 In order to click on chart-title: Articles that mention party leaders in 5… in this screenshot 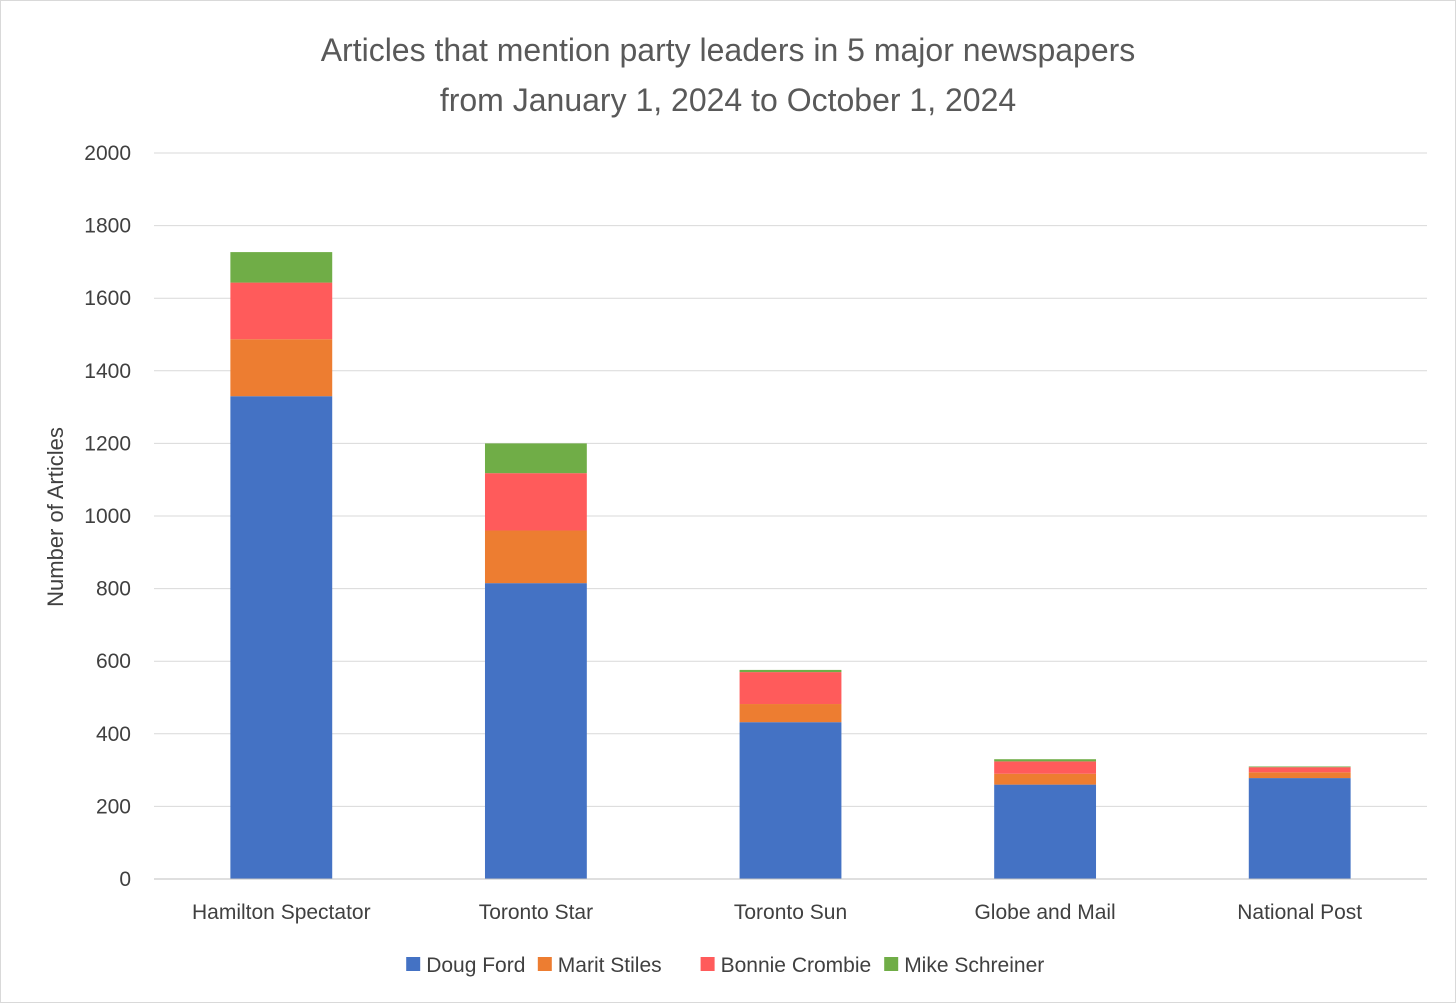, I will do `click(728, 75)`.